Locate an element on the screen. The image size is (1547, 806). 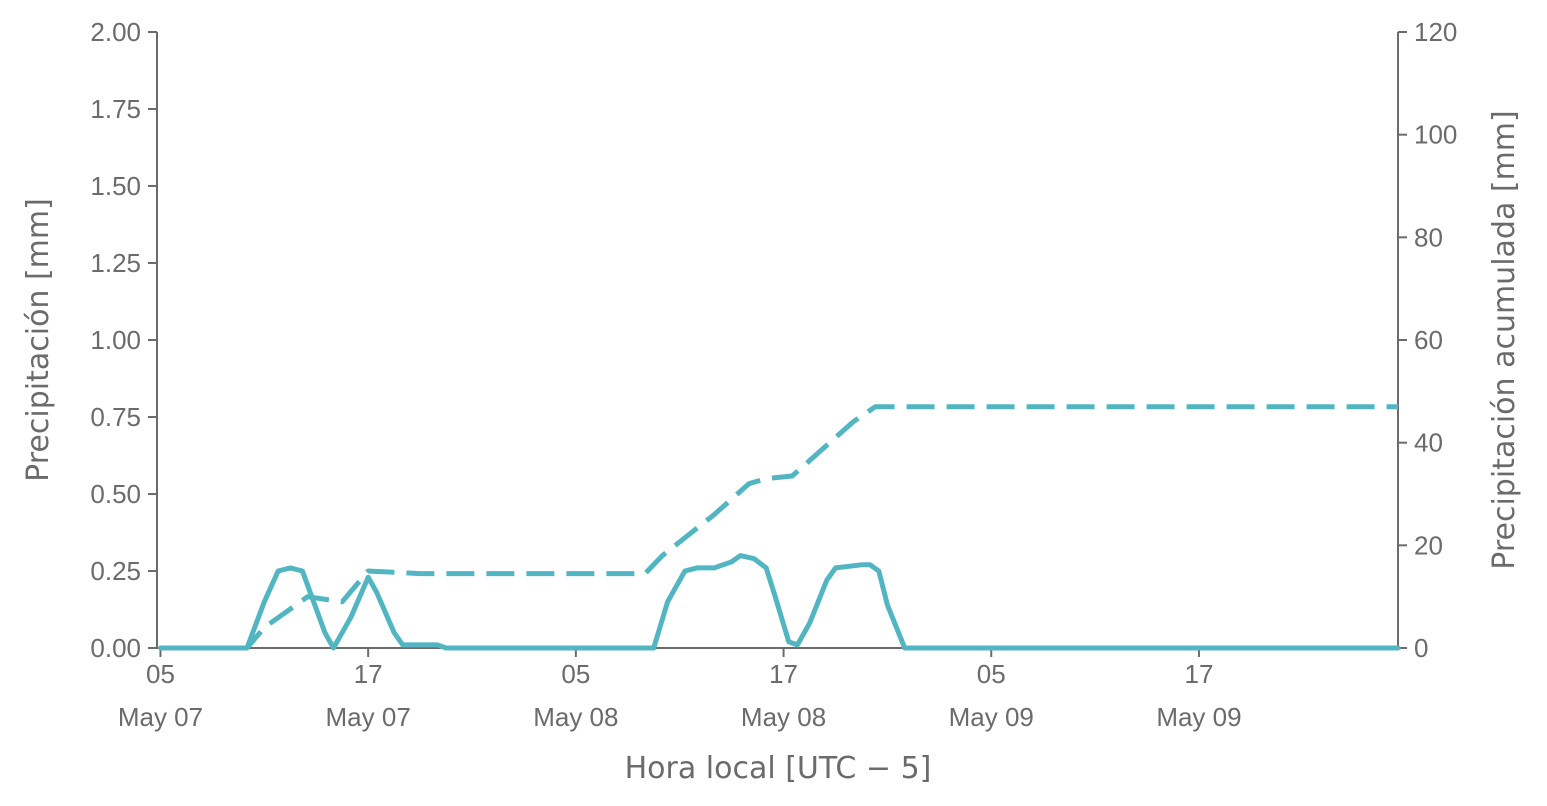
left-y-ticks: 0.00 0.25 0.50 0.75 1.00 1.25 1.50 1.75 2.00 is located at coordinates (123, 340).